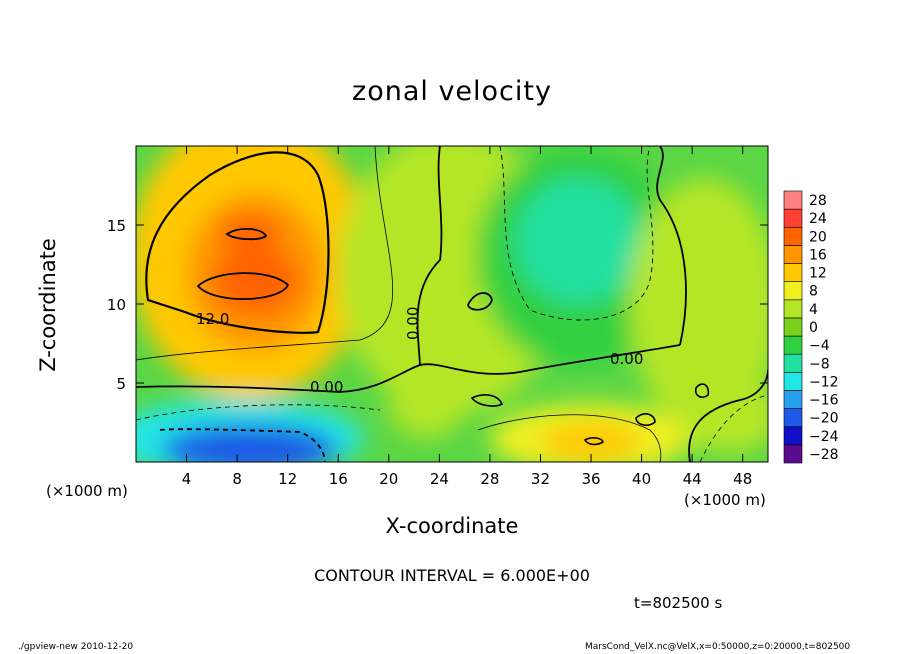 The width and height of the screenshot is (904, 654). Describe the element at coordinates (742, 479) in the screenshot. I see `x-tick-label: 48` at that location.